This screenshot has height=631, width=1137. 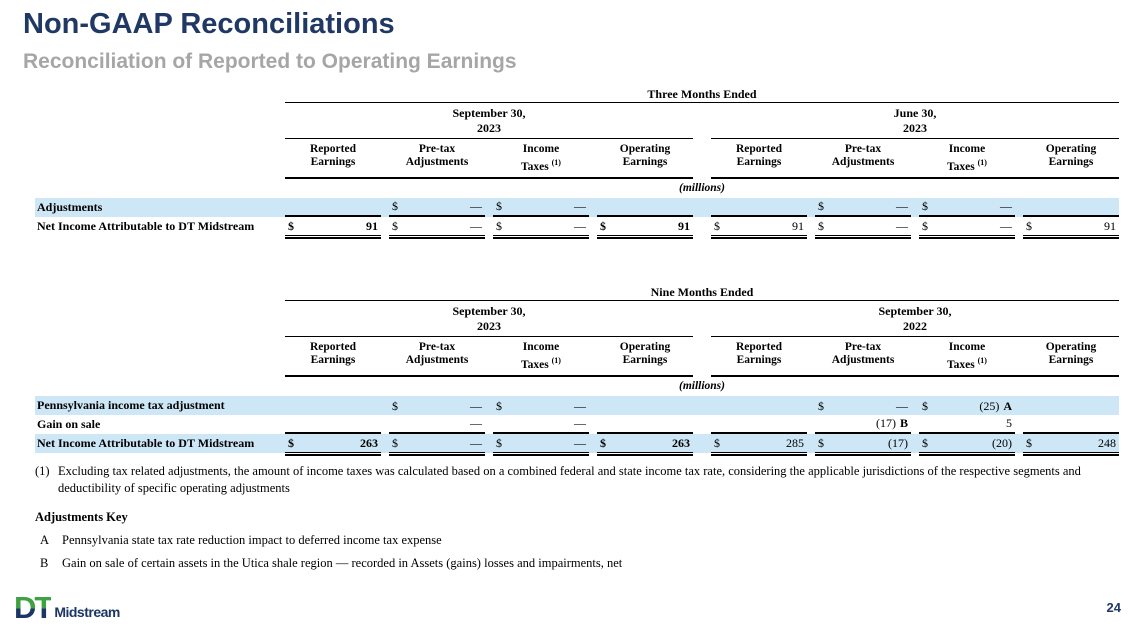 I want to click on table-row: Adjustments $ — $ — $ — $ —, so click(x=577, y=207).